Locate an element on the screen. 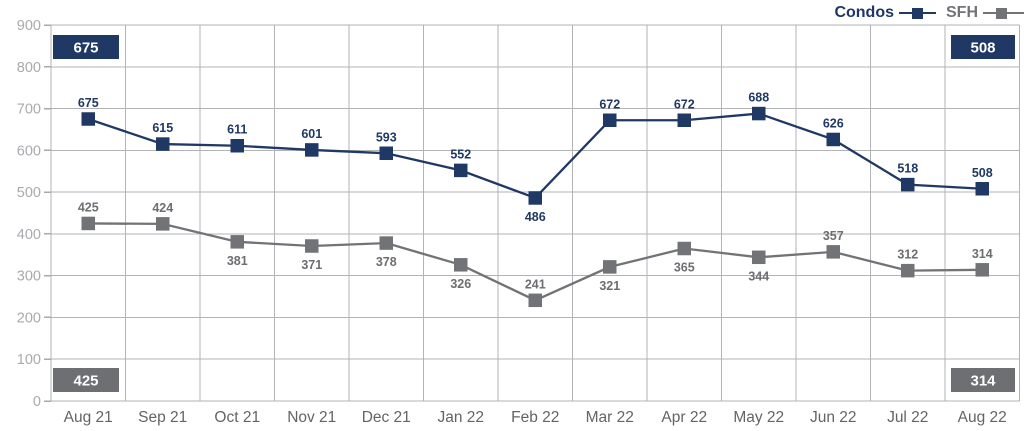  data-point-label: 312 is located at coordinates (907, 255).